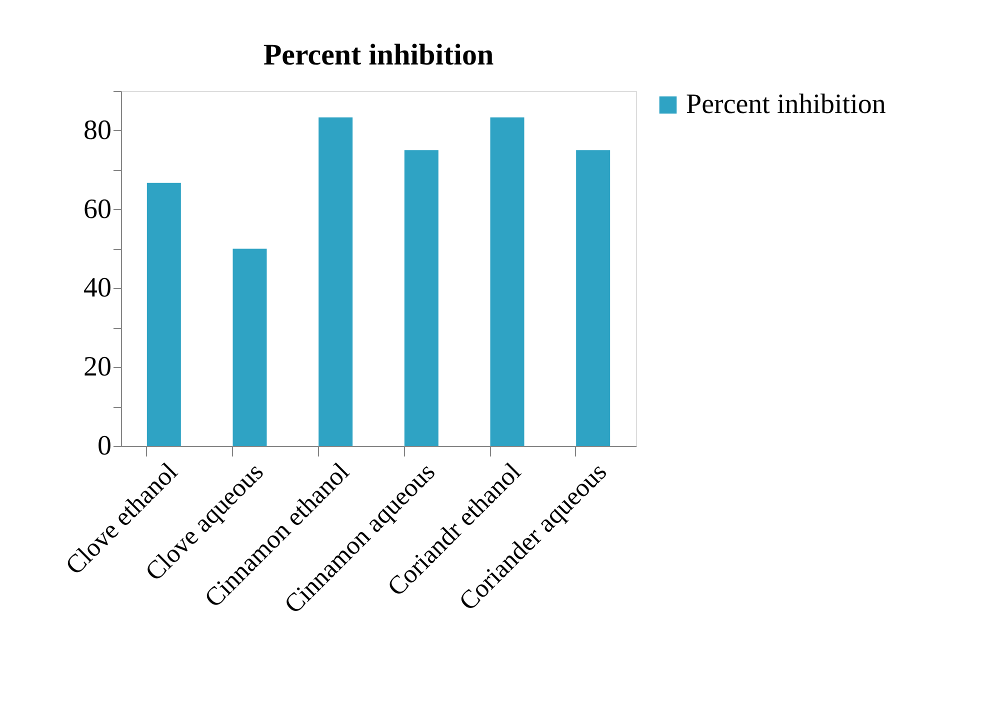 Image resolution: width=989 pixels, height=712 pixels. I want to click on y-tick-label: 40, so click(98, 288).